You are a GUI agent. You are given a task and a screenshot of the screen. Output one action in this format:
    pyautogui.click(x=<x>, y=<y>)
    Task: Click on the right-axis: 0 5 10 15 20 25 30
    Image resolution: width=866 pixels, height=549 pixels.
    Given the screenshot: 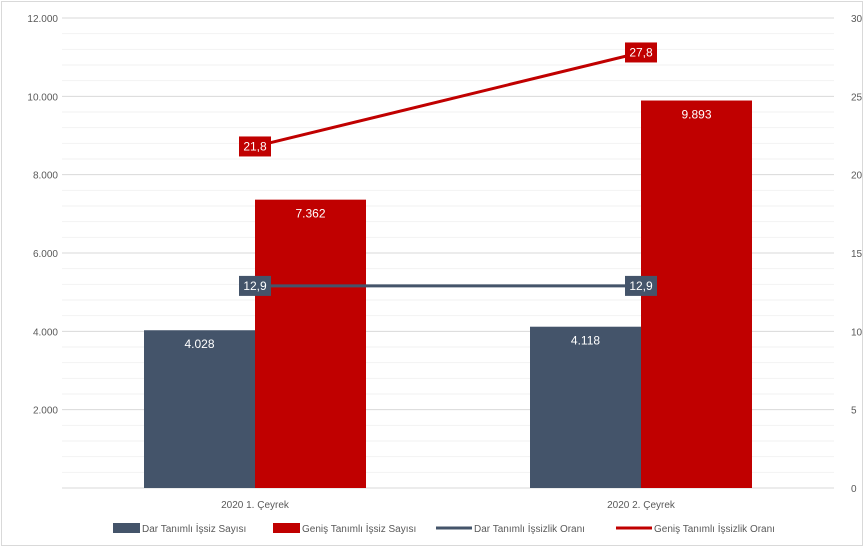 What is the action you would take?
    pyautogui.click(x=857, y=254)
    